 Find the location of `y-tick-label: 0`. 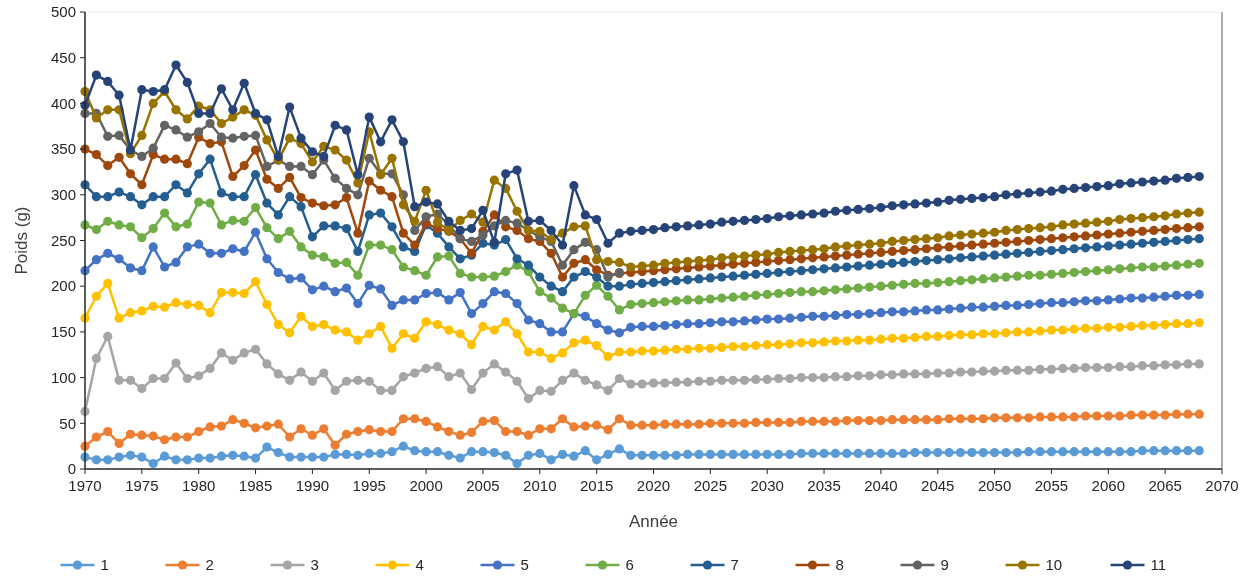

y-tick-label: 0 is located at coordinates (71, 469).